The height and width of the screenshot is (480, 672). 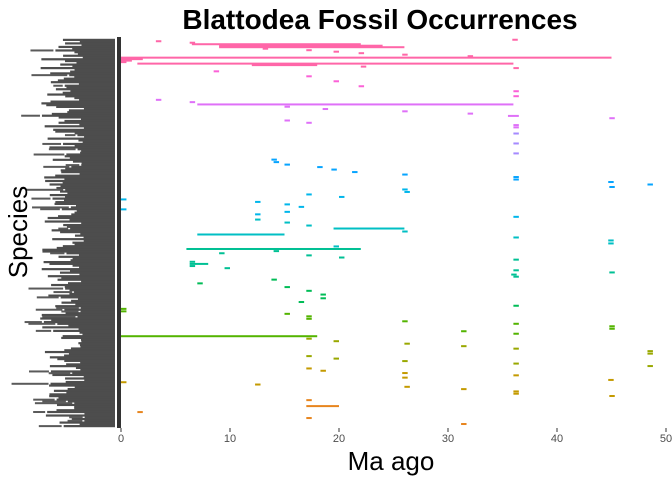 I want to click on x-tick-label-1: 10, so click(x=230, y=439).